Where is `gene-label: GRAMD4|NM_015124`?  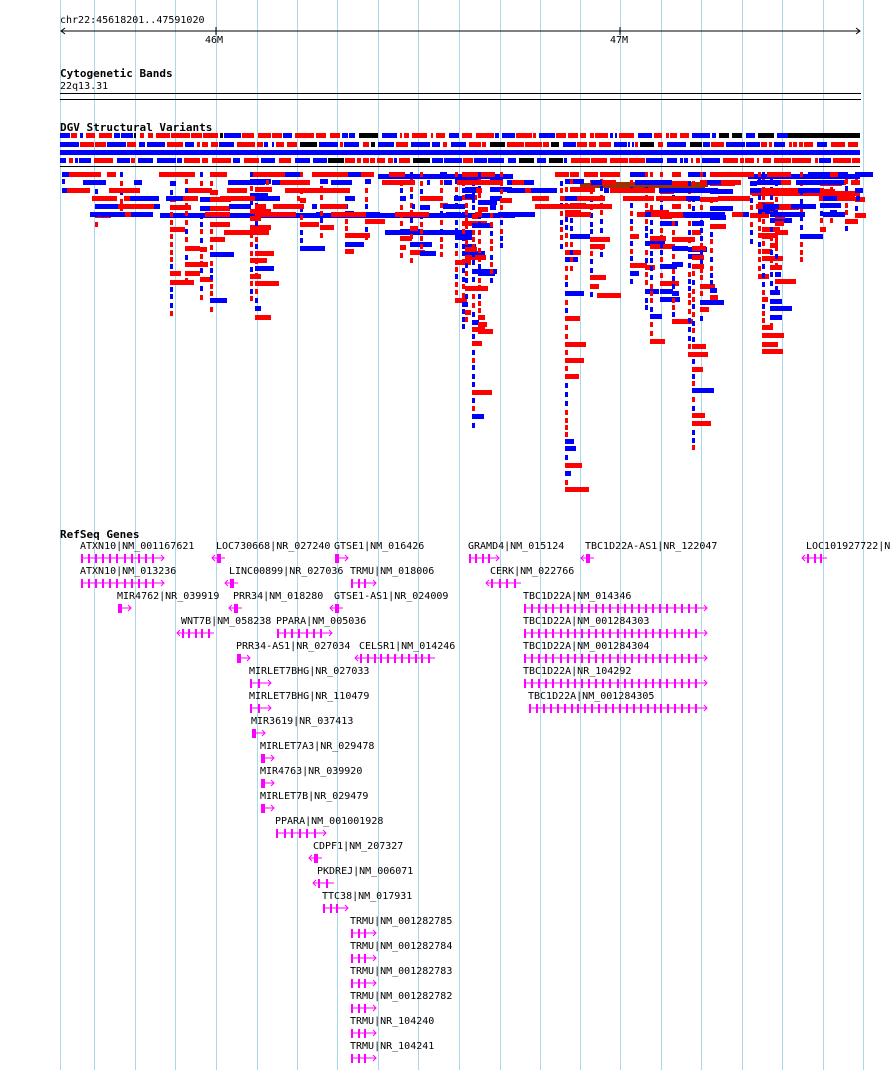
gene-label: GRAMD4|NM_015124 is located at coordinates (516, 546).